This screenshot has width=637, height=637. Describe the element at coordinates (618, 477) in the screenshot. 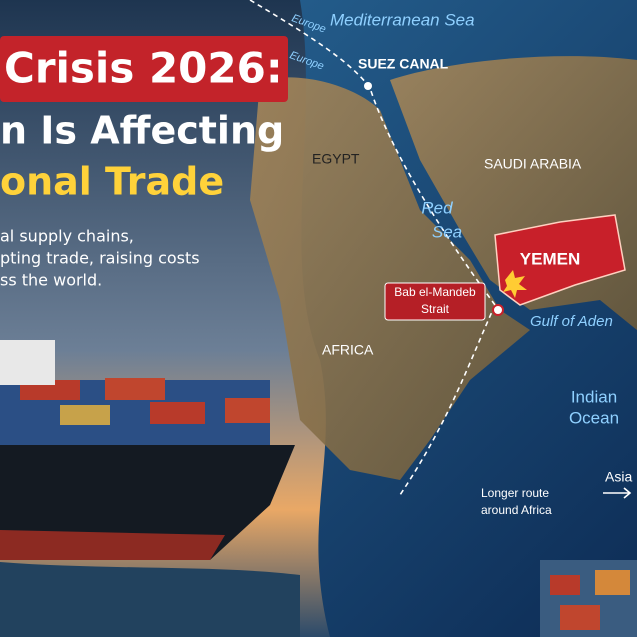

I see `region-label: Asia` at that location.